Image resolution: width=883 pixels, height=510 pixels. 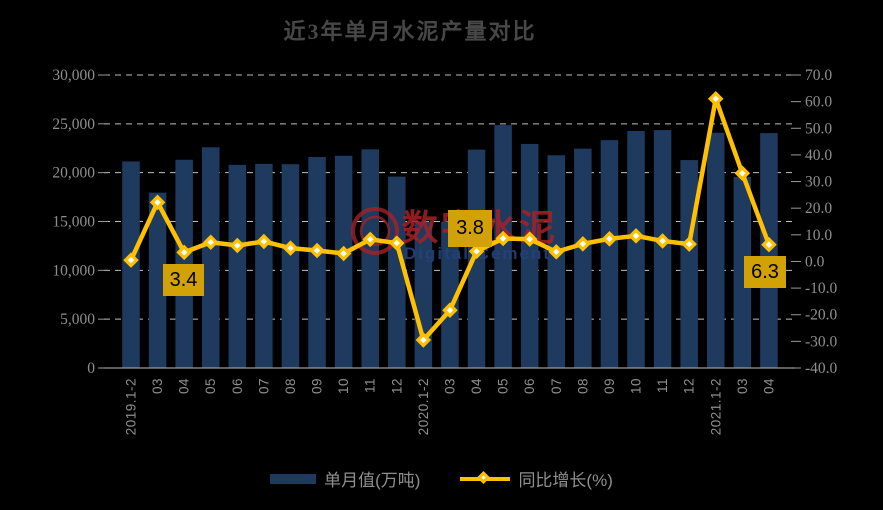 What do you see at coordinates (818, 128) in the screenshot?
I see `y-axis-label-right: 50.0` at bounding box center [818, 128].